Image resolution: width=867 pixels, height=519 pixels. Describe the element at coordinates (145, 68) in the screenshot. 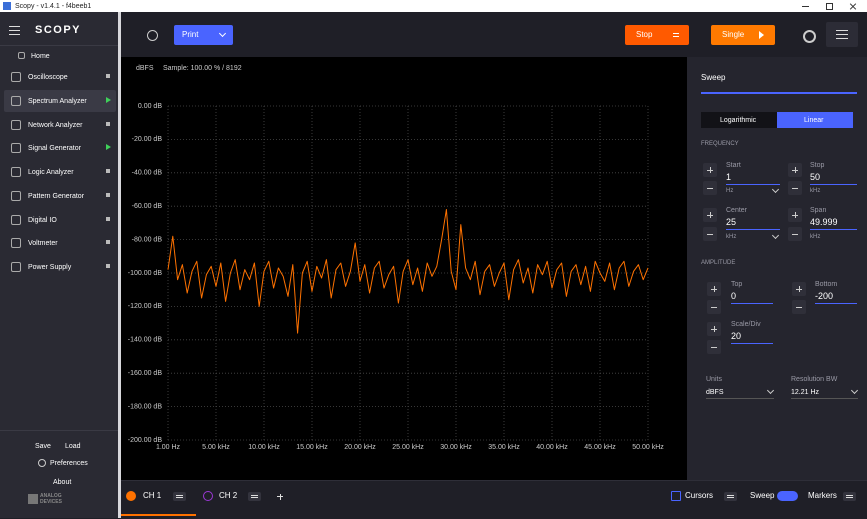

I see `y-axis-unit: dBFS` at that location.